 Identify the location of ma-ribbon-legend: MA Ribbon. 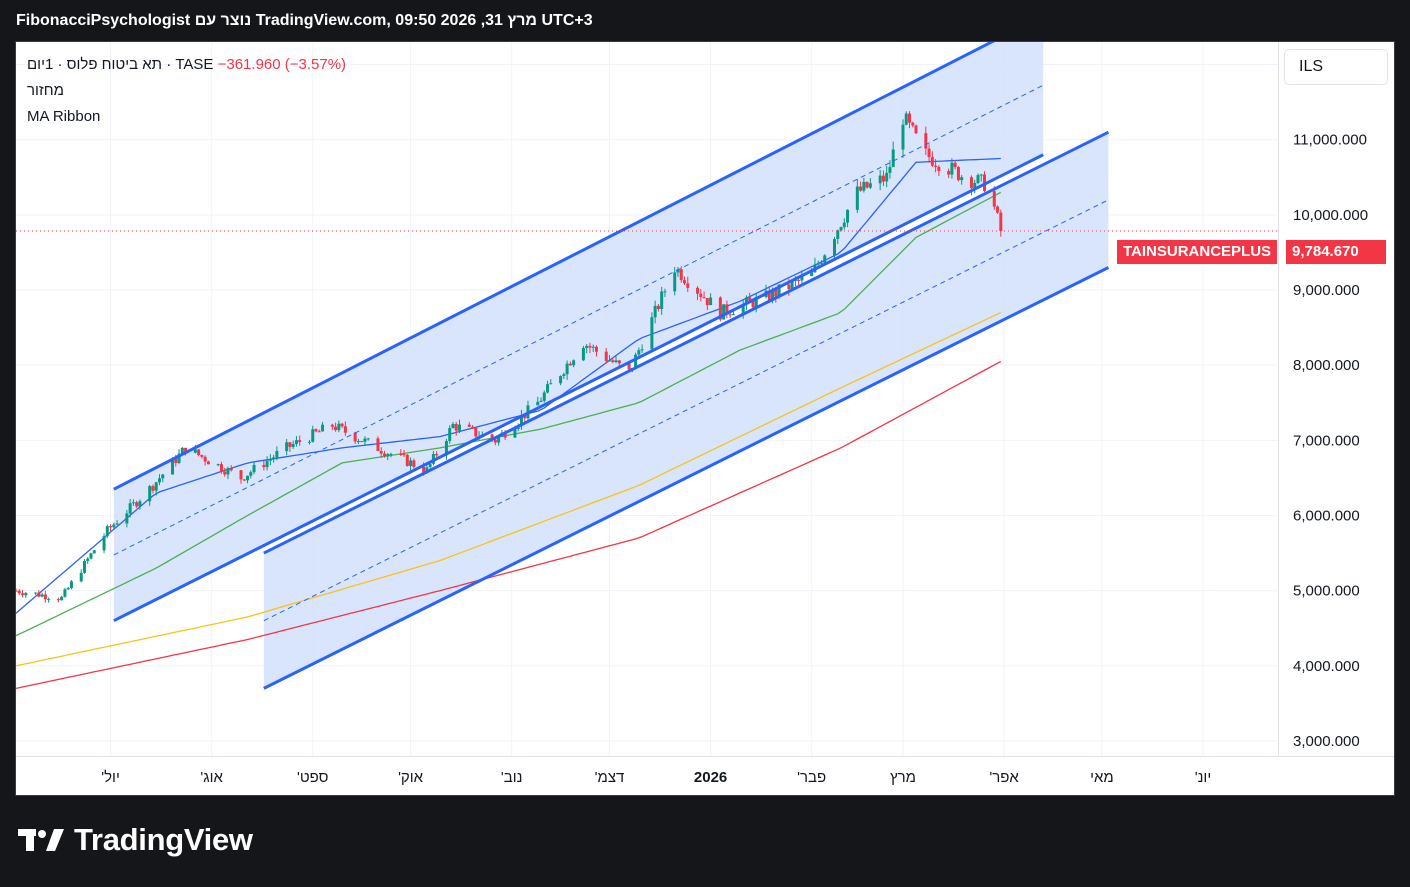
(64, 116).